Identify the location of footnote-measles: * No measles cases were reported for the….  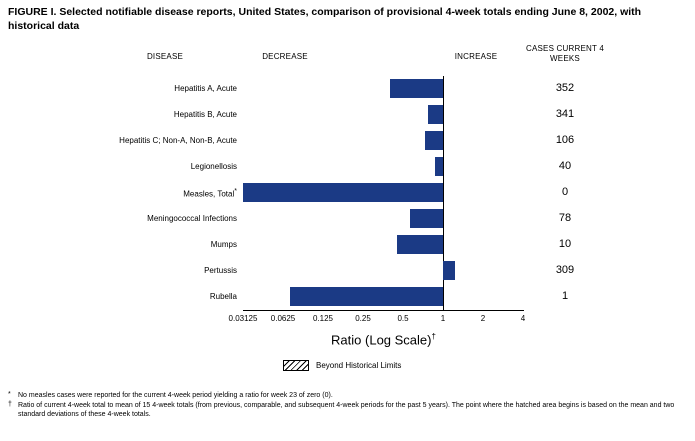
(349, 395).